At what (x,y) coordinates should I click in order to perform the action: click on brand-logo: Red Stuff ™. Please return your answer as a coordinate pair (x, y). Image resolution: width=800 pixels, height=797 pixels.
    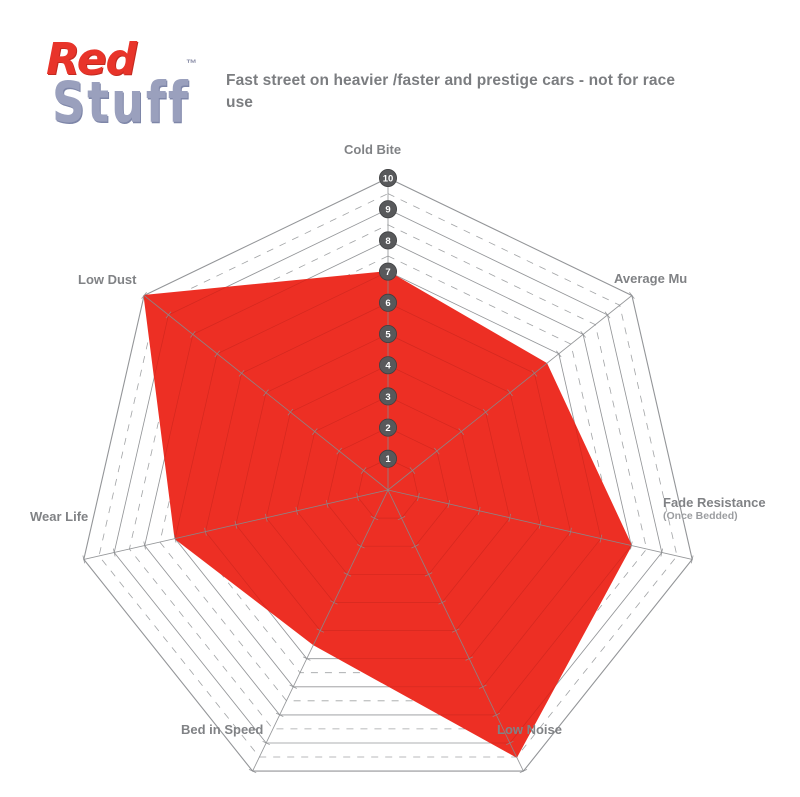
    Looking at the image, I should click on (126, 88).